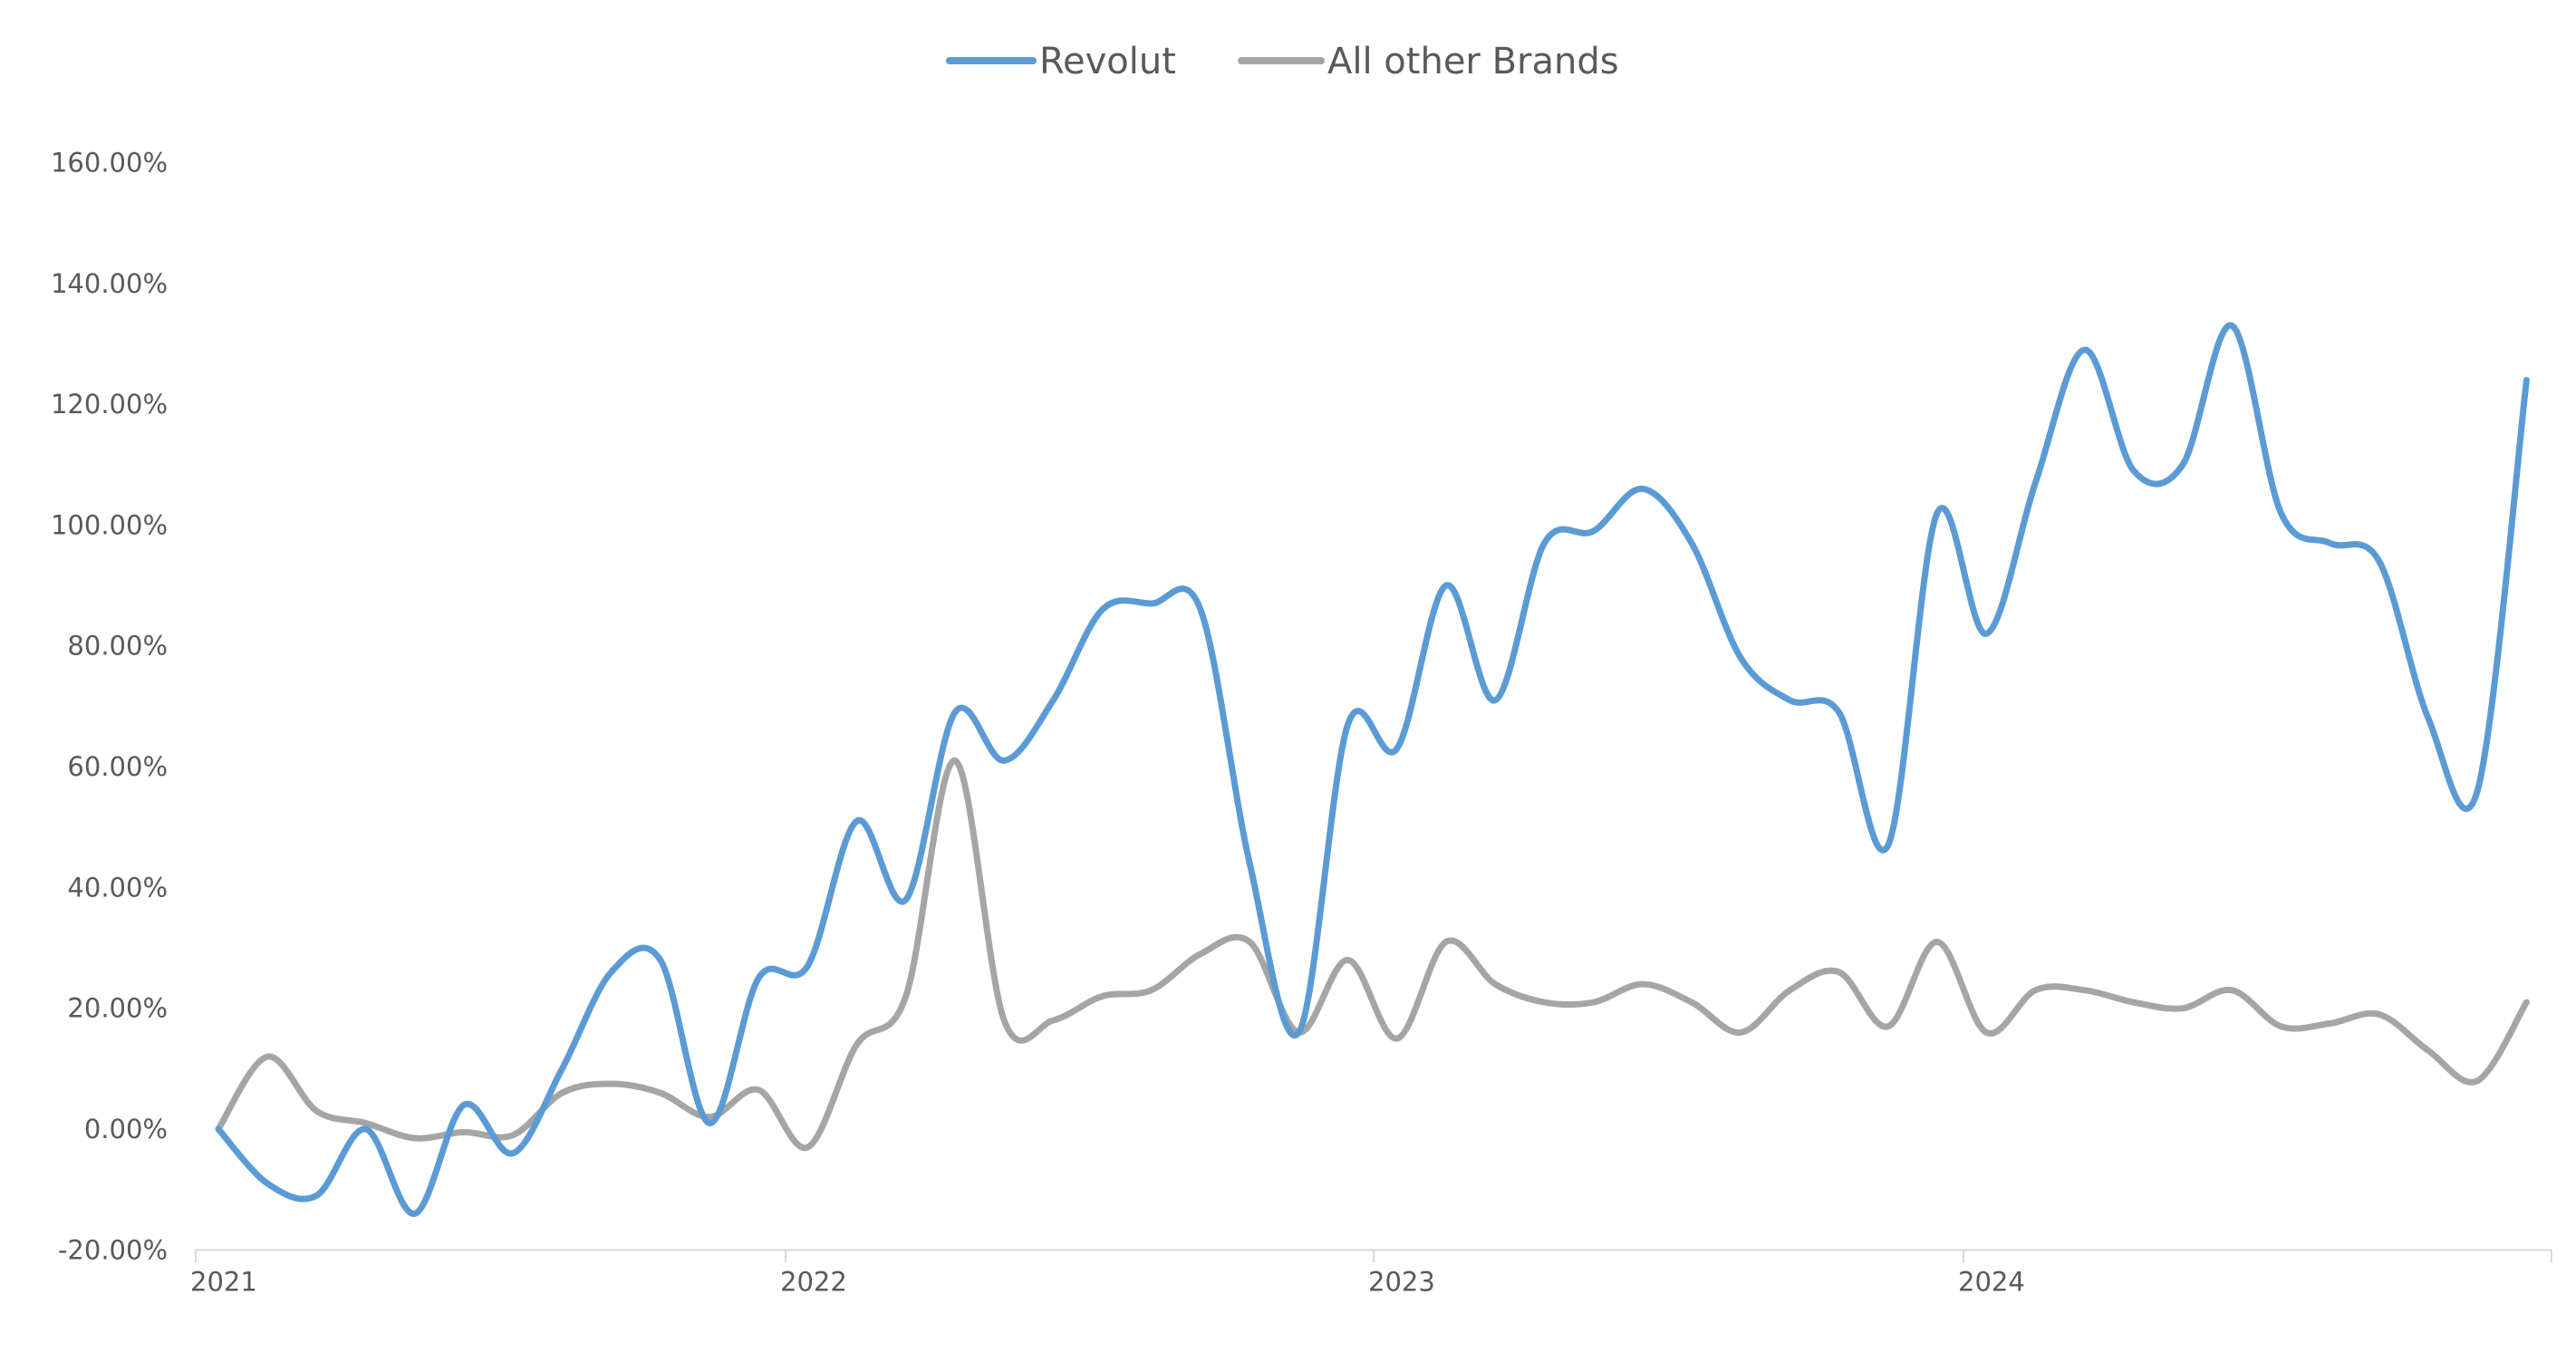  What do you see at coordinates (109, 283) in the screenshot?
I see `y-tick-label: 140.00%` at bounding box center [109, 283].